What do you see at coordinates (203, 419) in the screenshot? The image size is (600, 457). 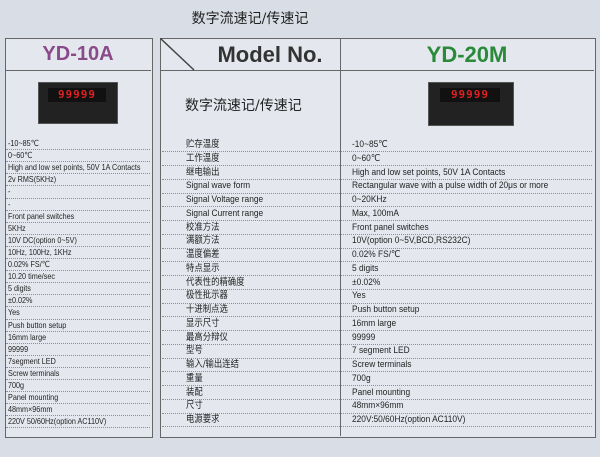 I see `spec-label: 电源要求` at bounding box center [203, 419].